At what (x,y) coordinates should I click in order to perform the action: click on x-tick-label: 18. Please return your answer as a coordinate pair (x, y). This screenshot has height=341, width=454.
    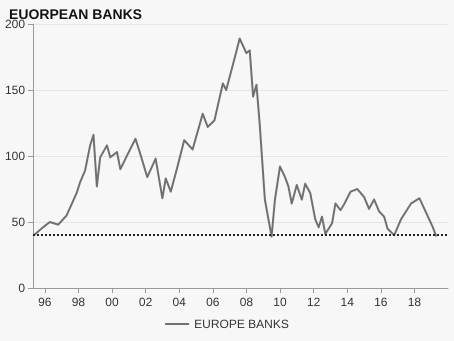
    Looking at the image, I should click on (415, 302).